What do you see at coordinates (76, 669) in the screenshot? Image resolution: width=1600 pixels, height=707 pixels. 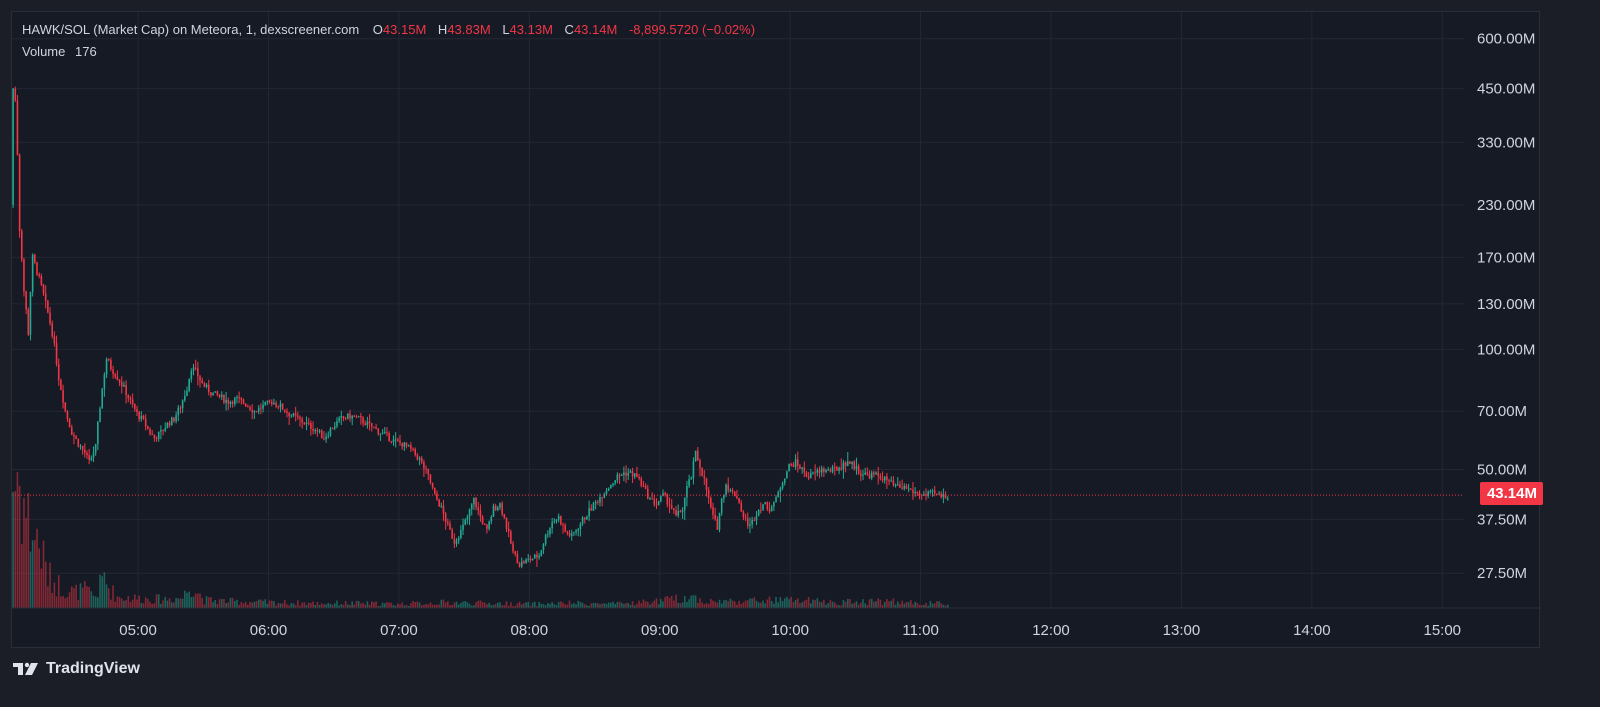 I see `tradingview-brand: TradingView` at bounding box center [76, 669].